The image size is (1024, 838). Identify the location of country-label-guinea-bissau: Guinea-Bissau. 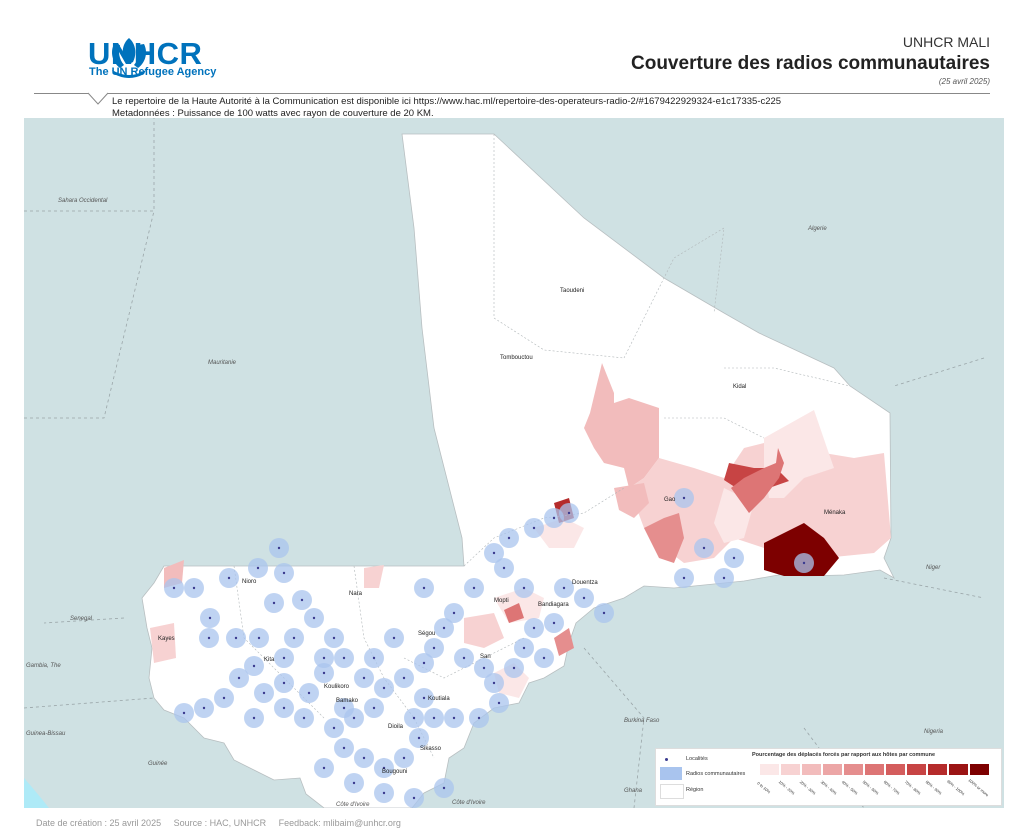
(46, 734).